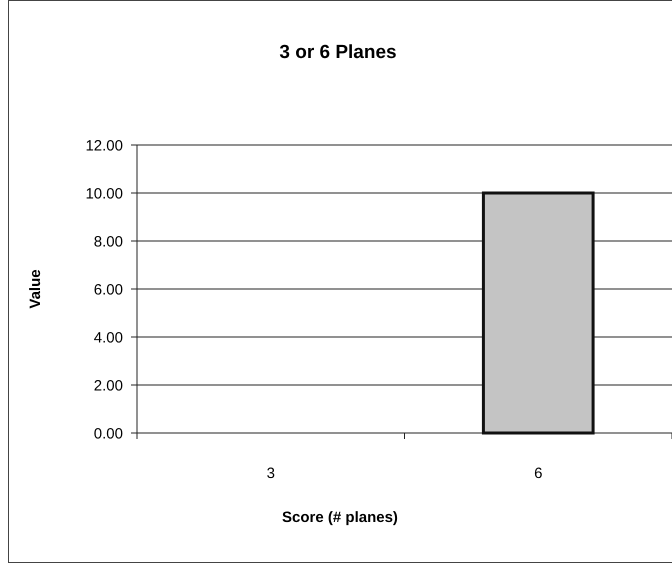 The height and width of the screenshot is (563, 672). Describe the element at coordinates (108, 241) in the screenshot. I see `y-tick-label: 8.00` at that location.